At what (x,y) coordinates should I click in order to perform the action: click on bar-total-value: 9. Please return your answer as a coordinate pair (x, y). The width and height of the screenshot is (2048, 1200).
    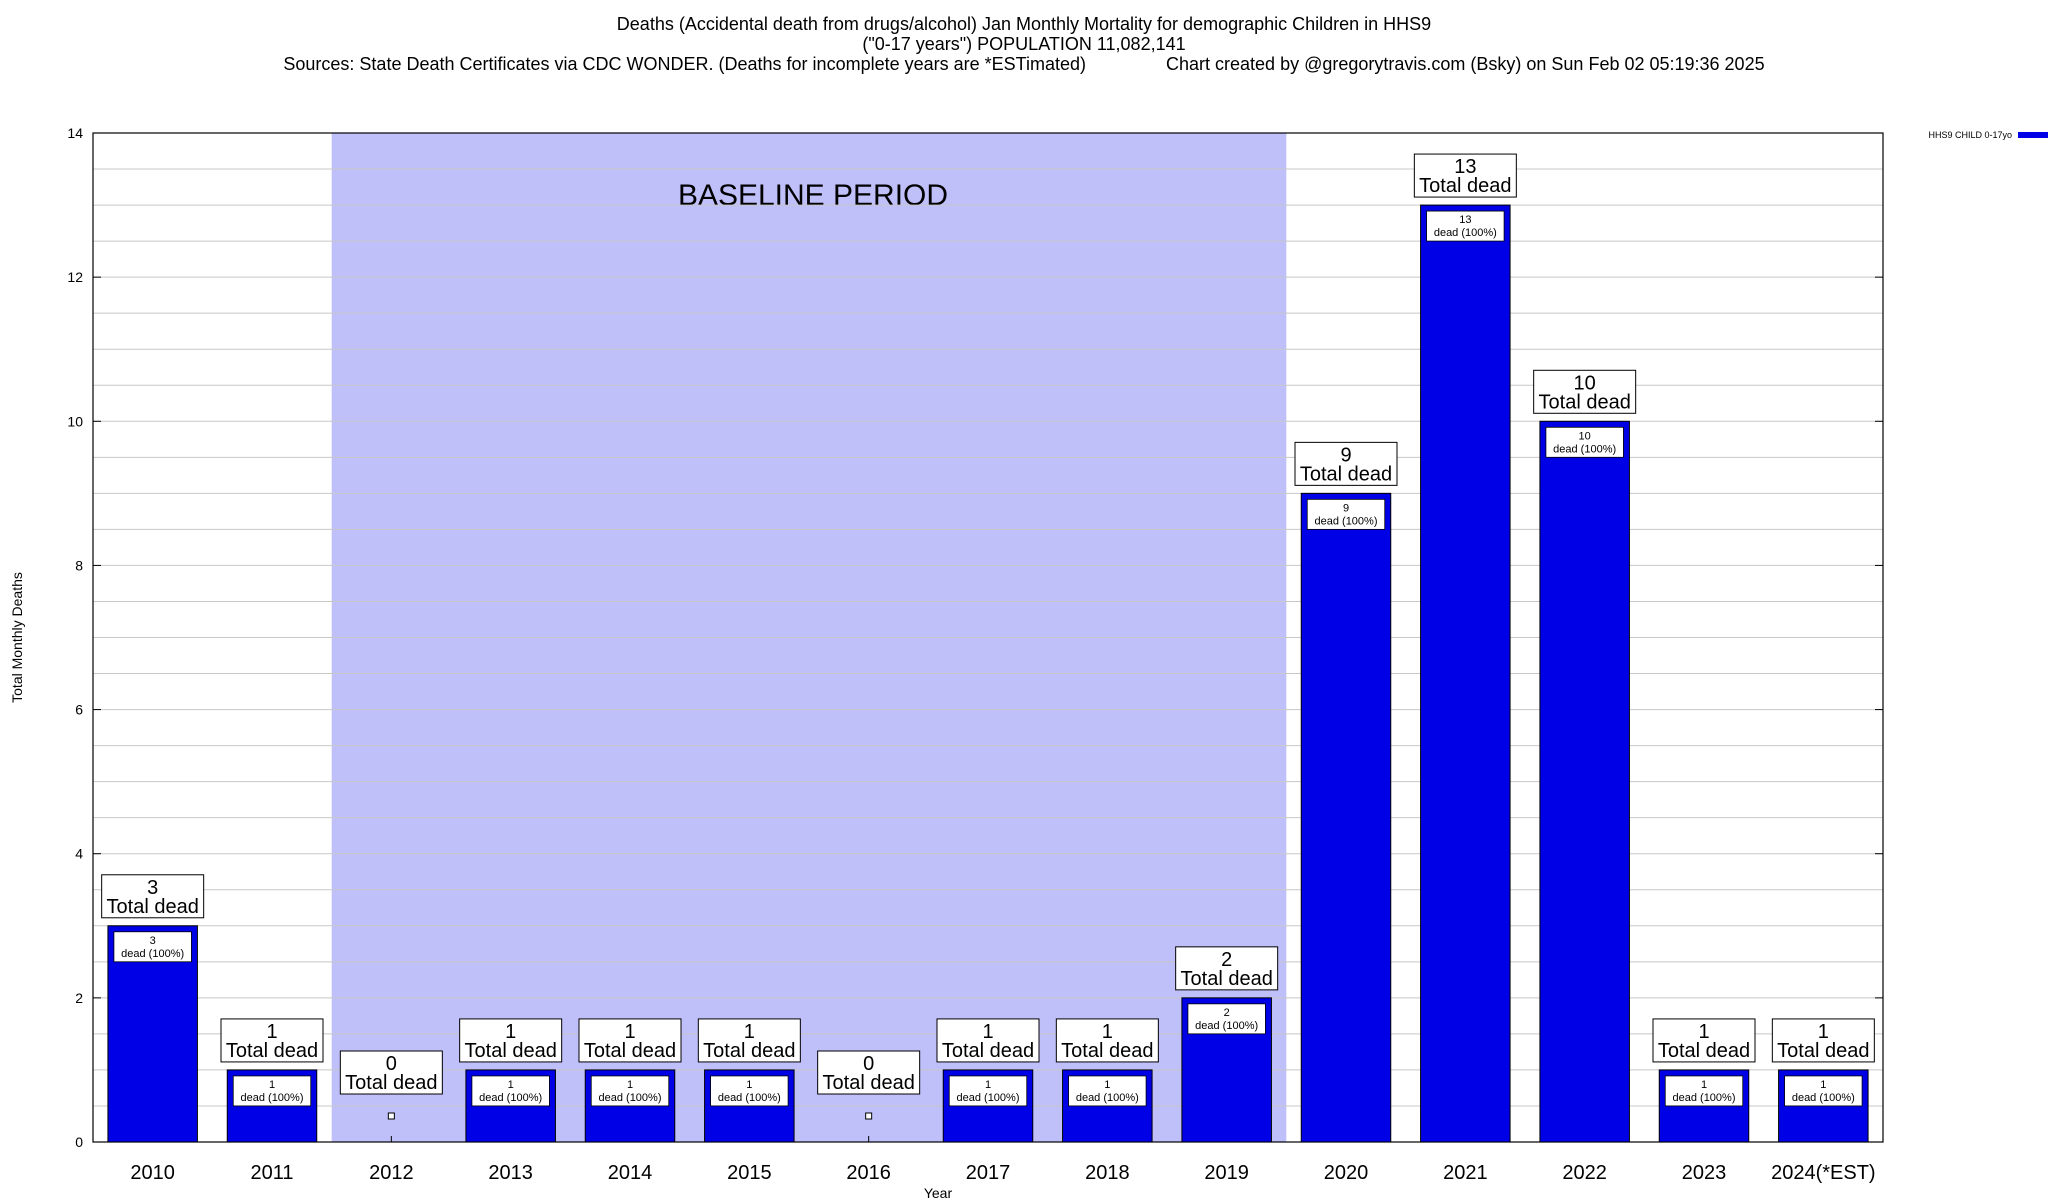
    Looking at the image, I should click on (1345, 455).